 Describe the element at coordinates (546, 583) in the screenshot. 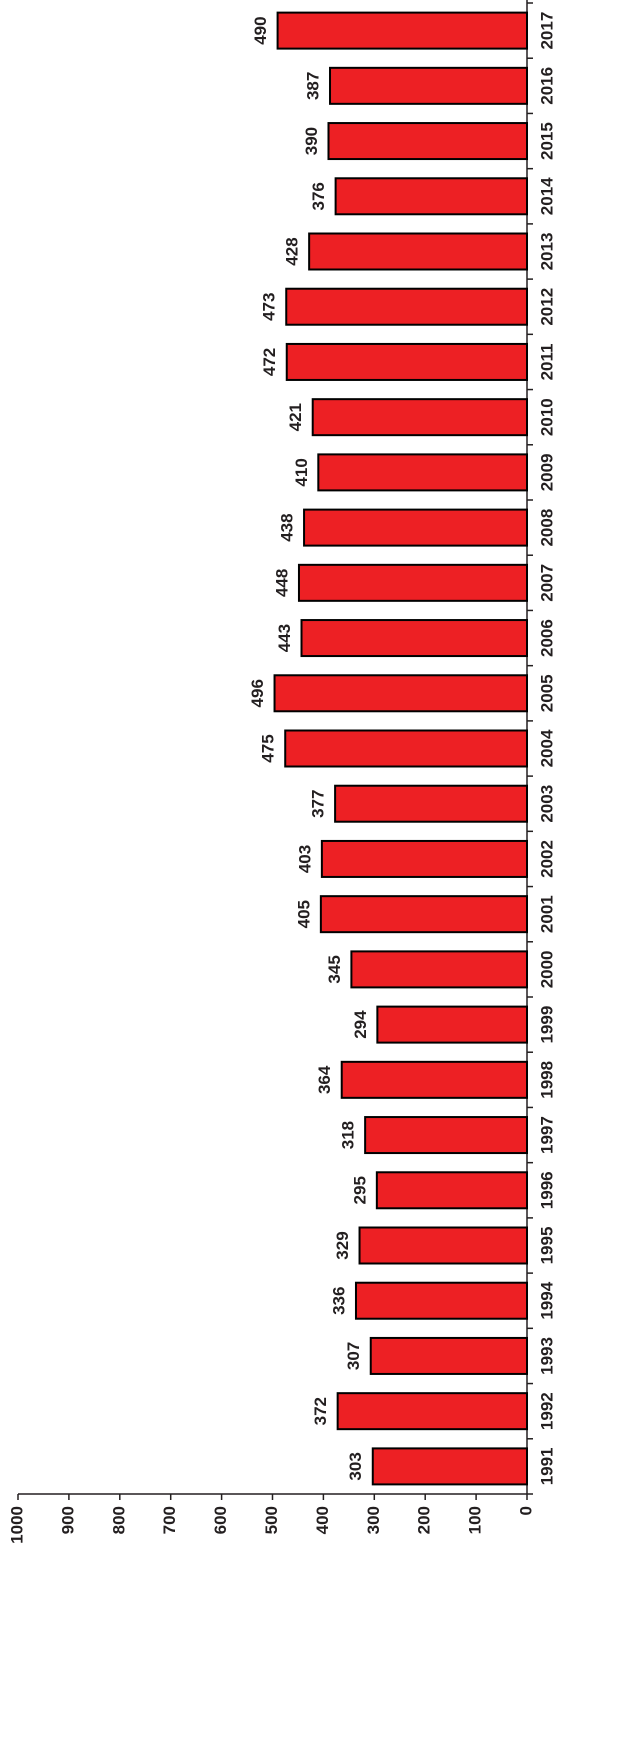

I see `x-tick-label: 2007` at that location.